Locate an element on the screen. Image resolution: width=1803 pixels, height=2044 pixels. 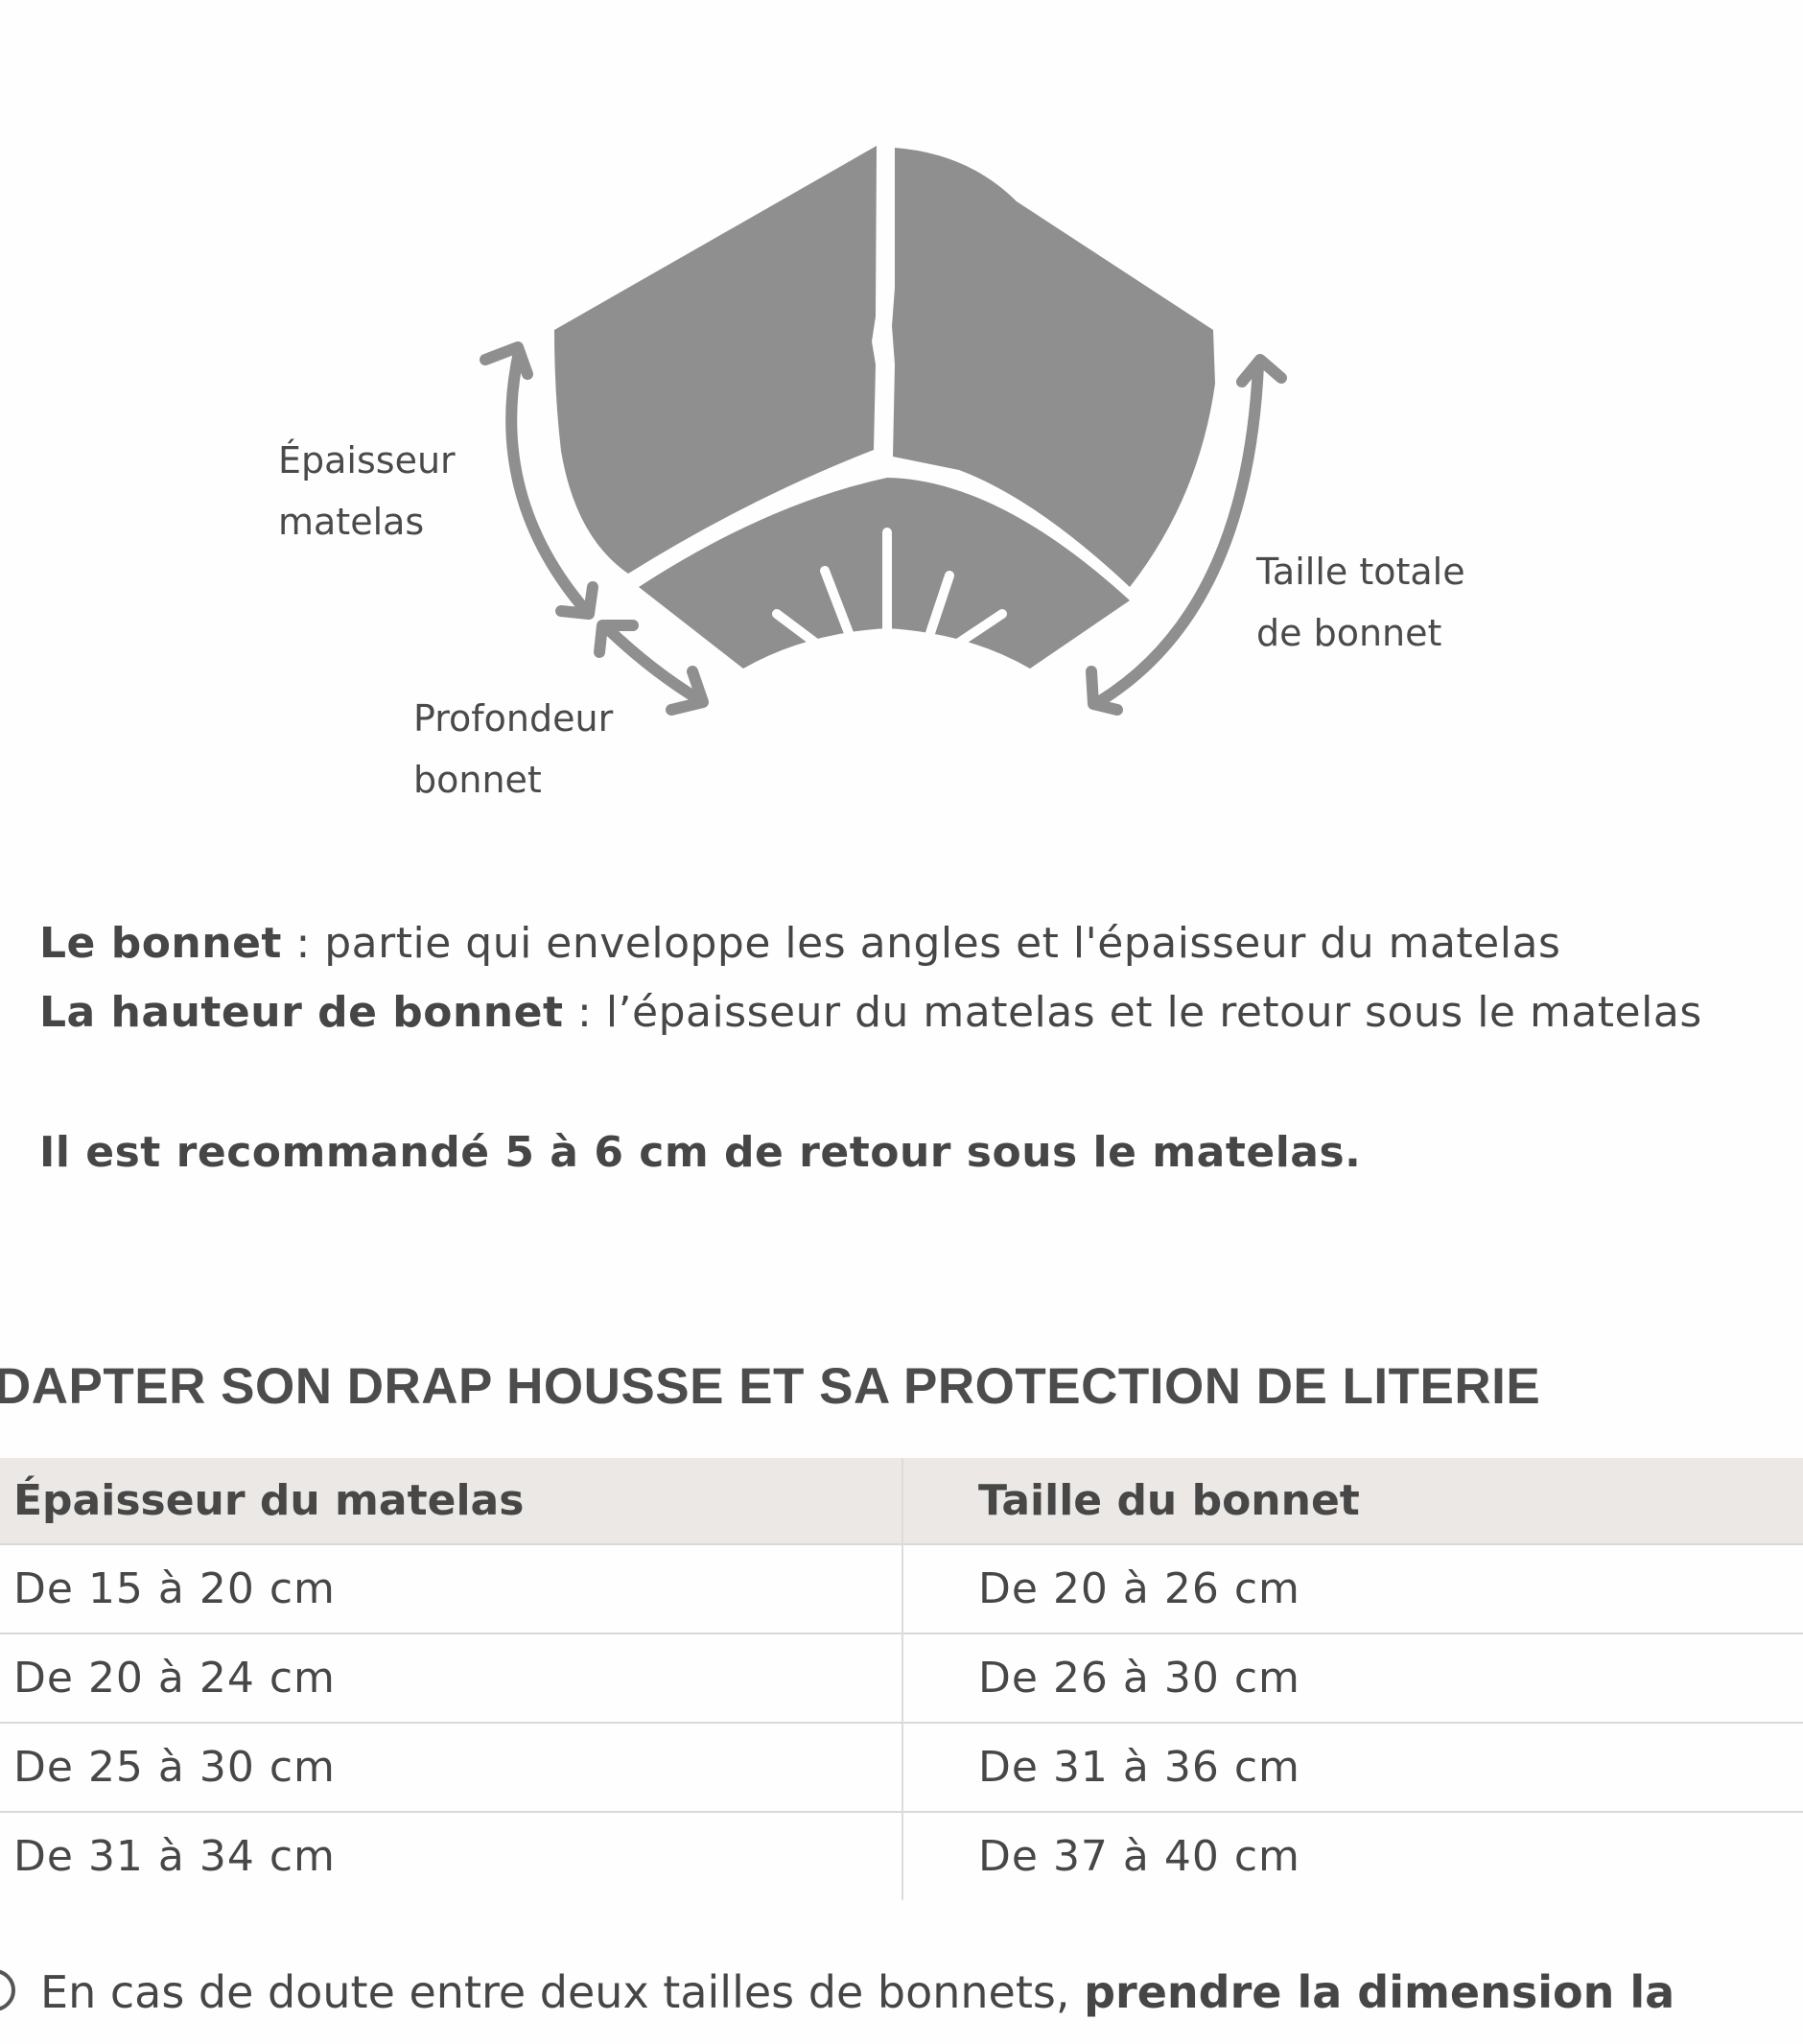
header-thickness: Épaisseur du matelas is located at coordinates (451, 1501).